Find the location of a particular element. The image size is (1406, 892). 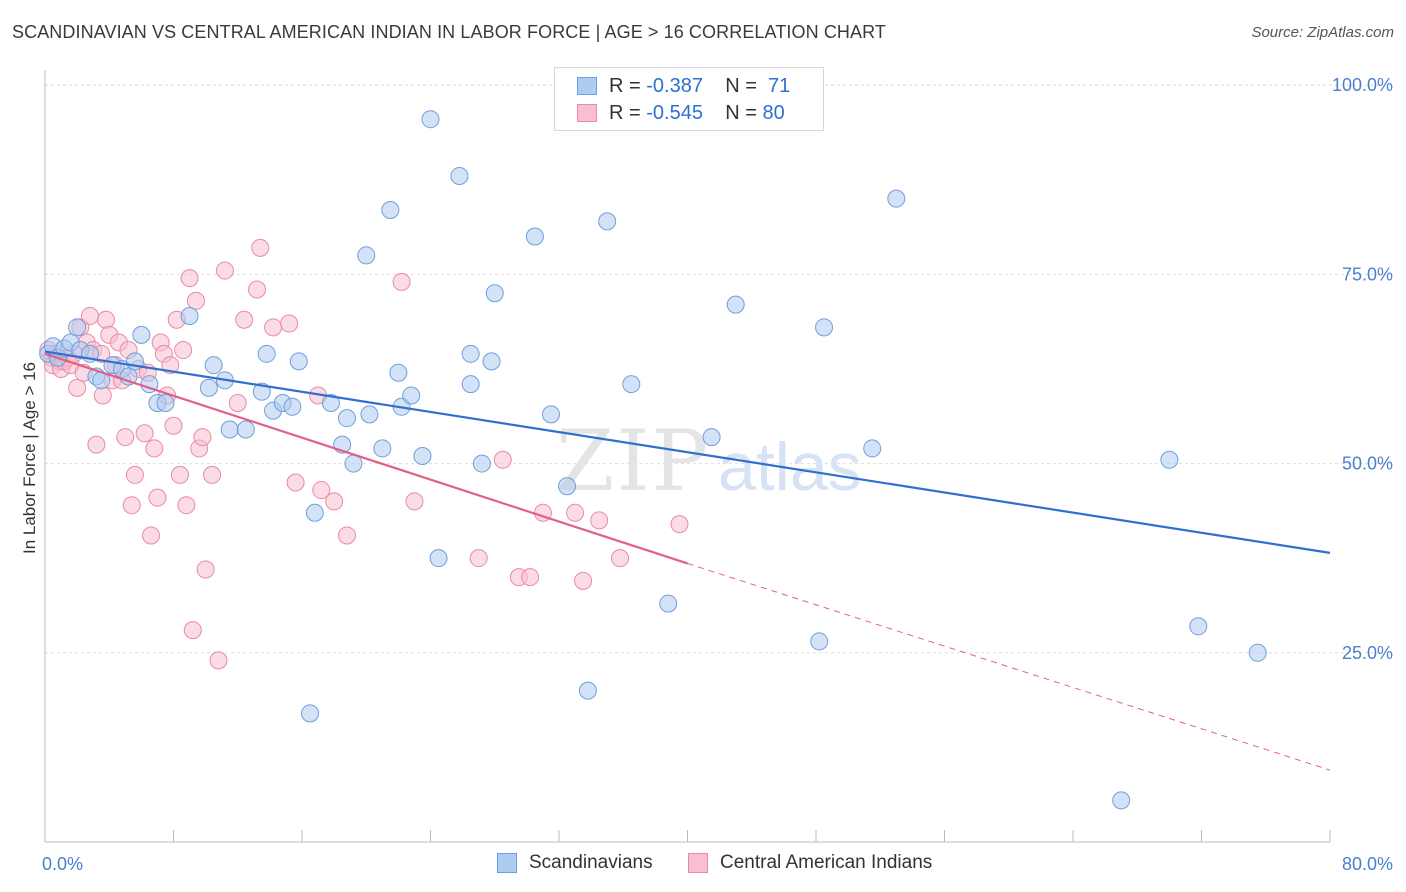

legend-r-value: -0.387 is located at coordinates (674, 85).